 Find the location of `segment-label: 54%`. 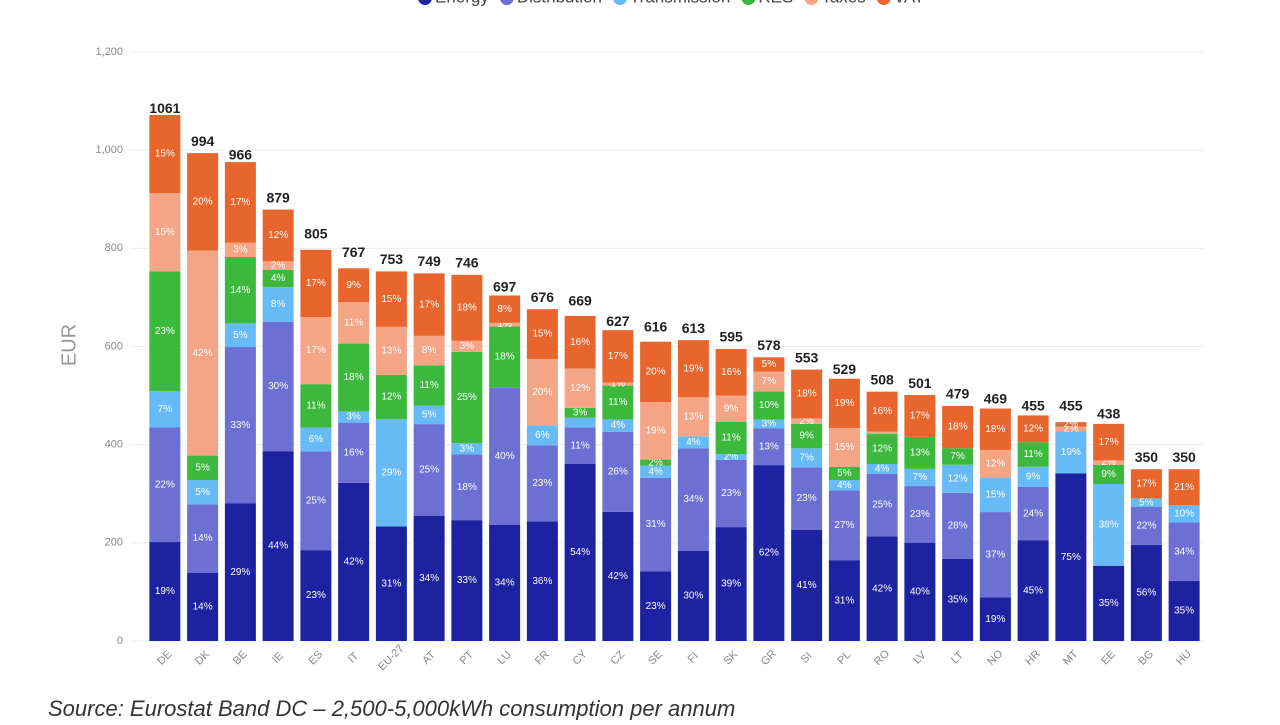

segment-label: 54% is located at coordinates (580, 552).